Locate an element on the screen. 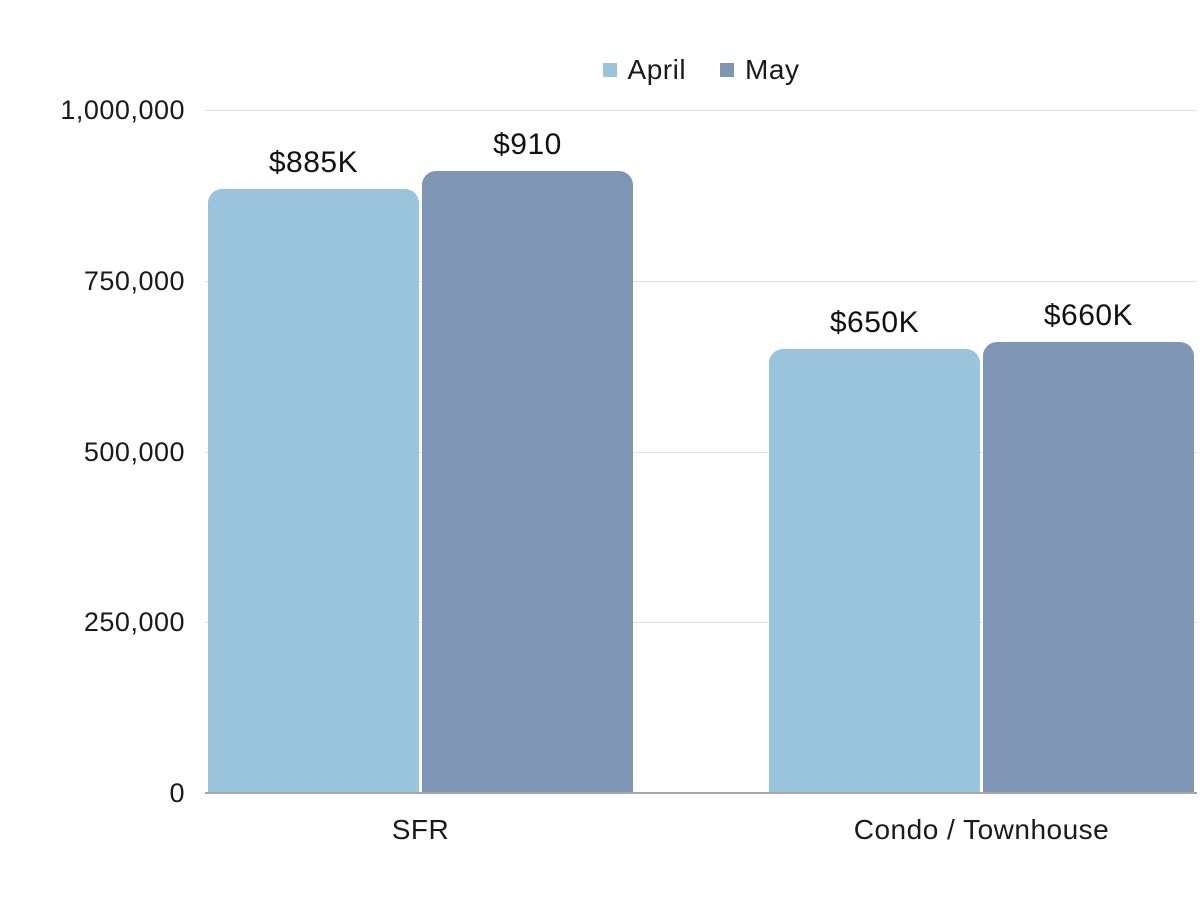 This screenshot has height=900, width=1200. x-axis-baseline is located at coordinates (701, 793).